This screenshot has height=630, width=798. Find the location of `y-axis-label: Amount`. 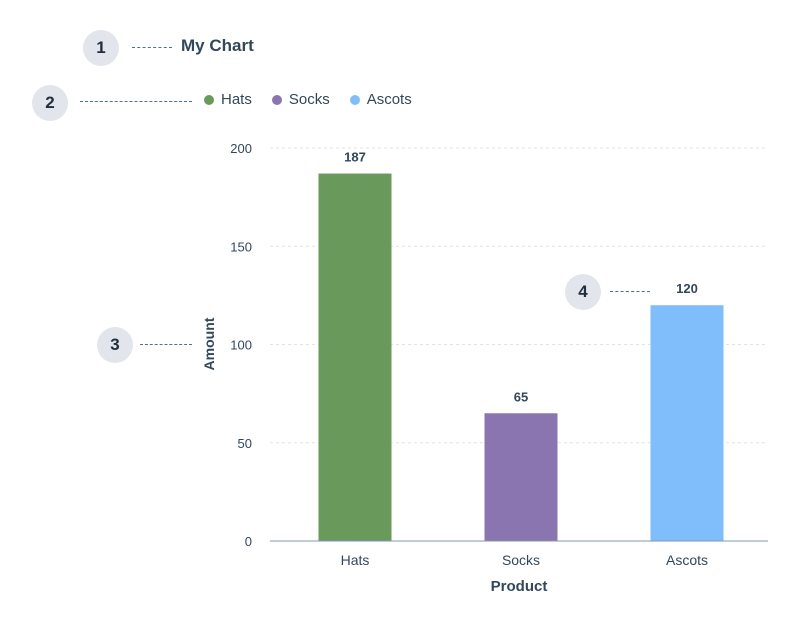

y-axis-label: Amount is located at coordinates (209, 343).